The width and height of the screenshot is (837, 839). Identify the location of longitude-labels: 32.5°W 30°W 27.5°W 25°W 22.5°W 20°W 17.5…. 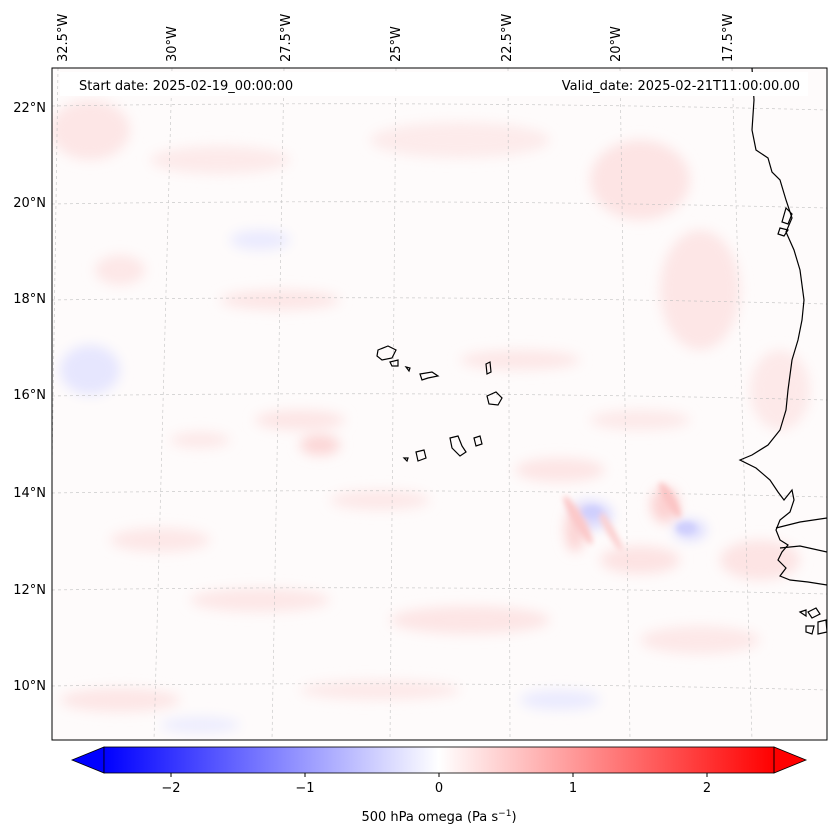
(396, 38).